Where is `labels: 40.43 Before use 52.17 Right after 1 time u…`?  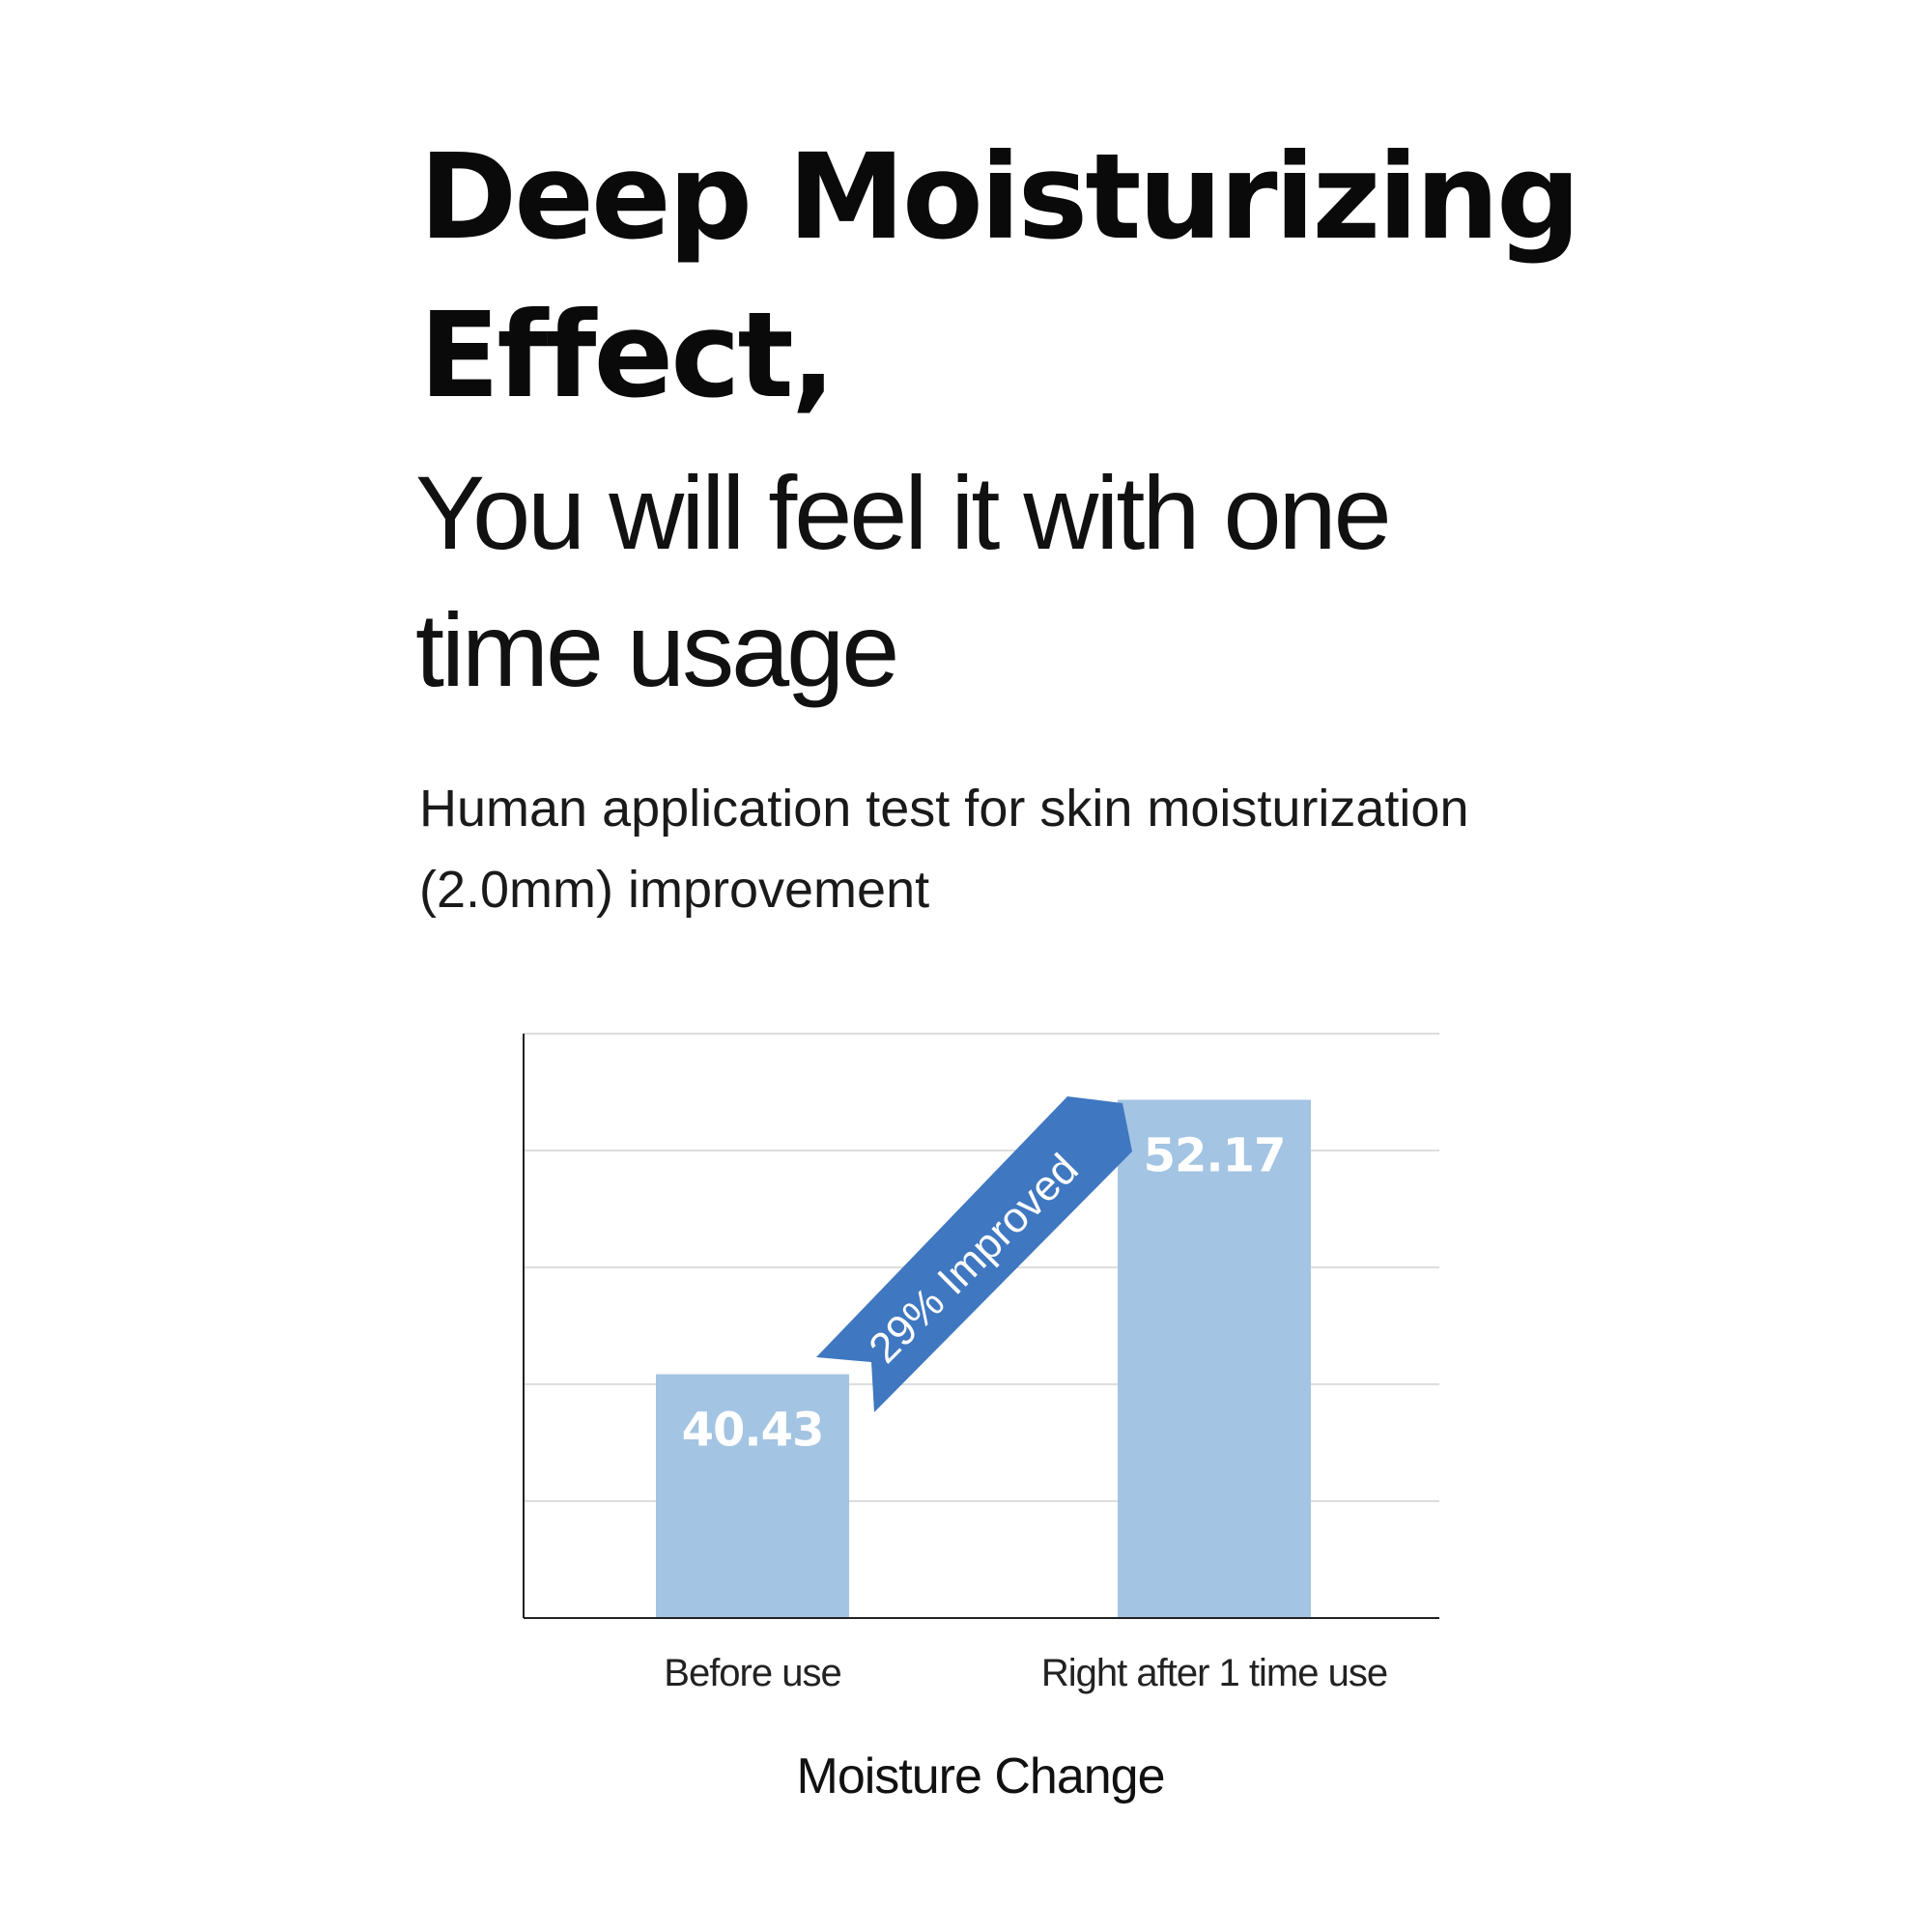
labels: 40.43 Before use 52.17 Right after 1 time u… is located at coordinates (1026, 1411).